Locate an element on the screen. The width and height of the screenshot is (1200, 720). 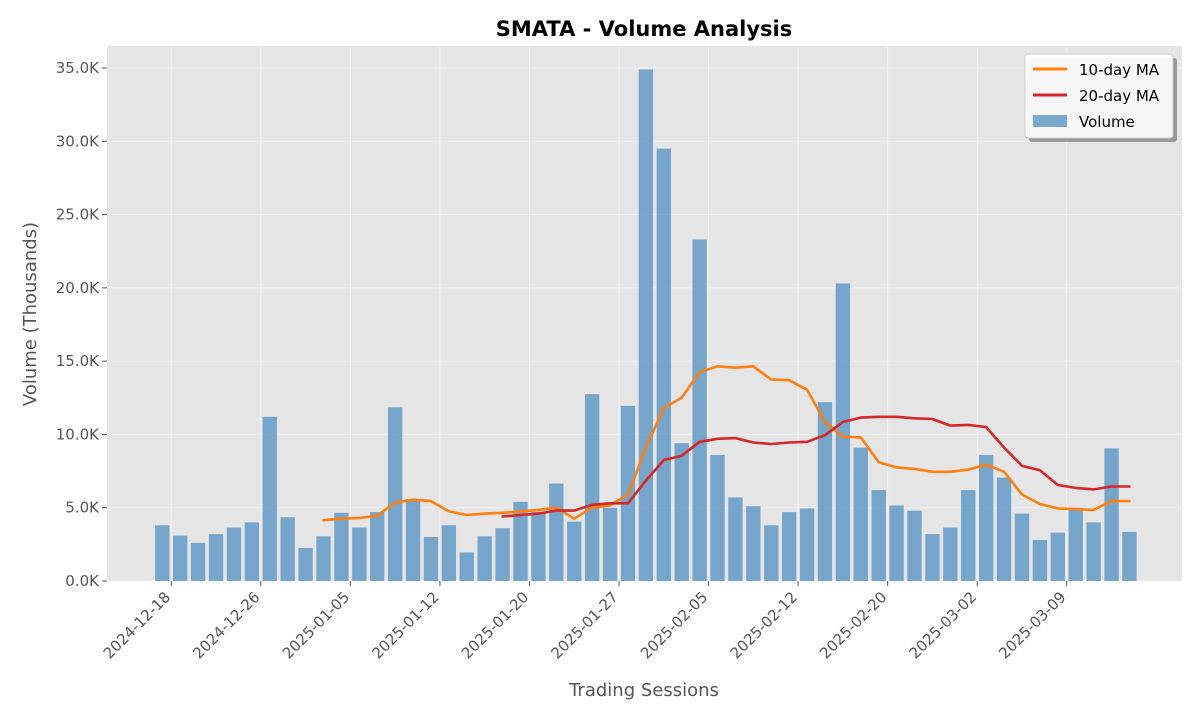
moving-average-lines is located at coordinates (726, 443).